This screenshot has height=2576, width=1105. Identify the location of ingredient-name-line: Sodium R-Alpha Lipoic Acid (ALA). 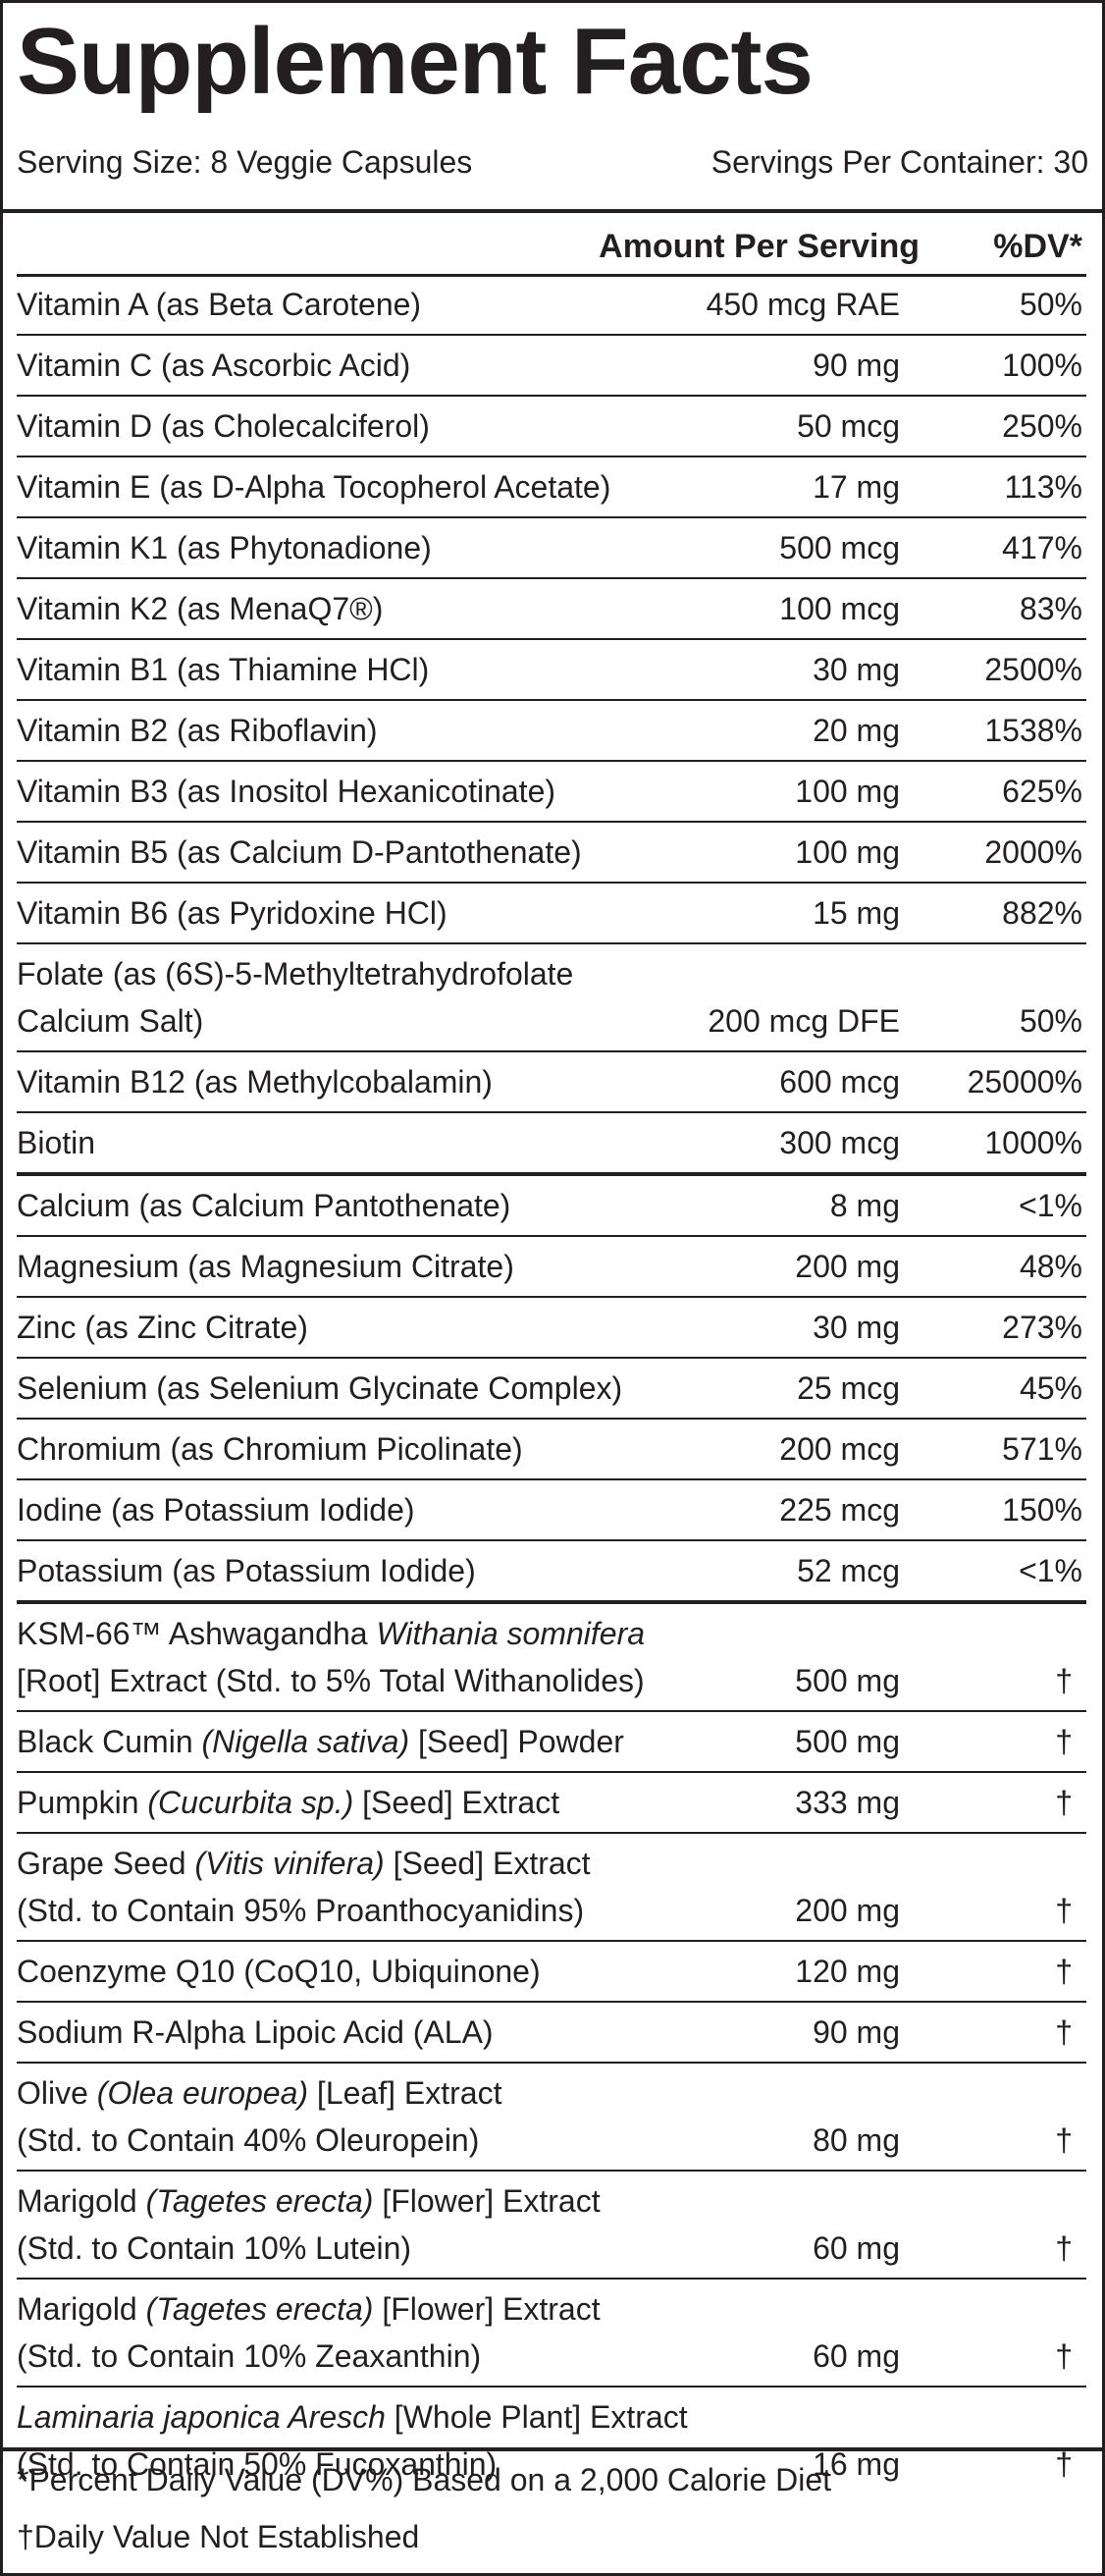
(255, 2032).